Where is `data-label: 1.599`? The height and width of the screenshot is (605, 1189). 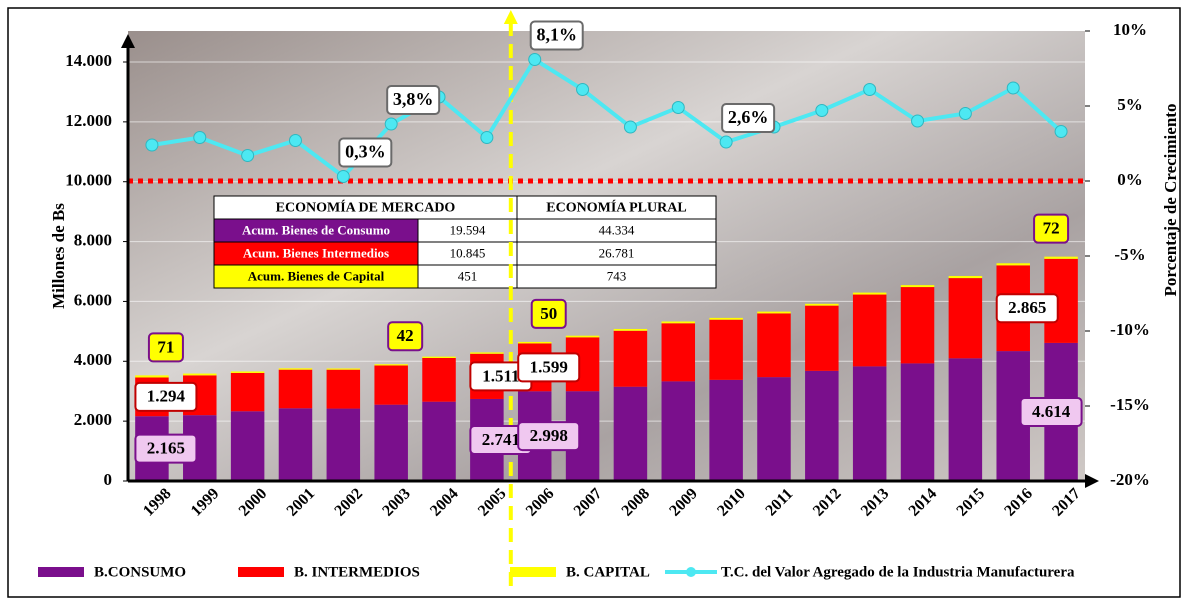 data-label: 1.599 is located at coordinates (549, 366).